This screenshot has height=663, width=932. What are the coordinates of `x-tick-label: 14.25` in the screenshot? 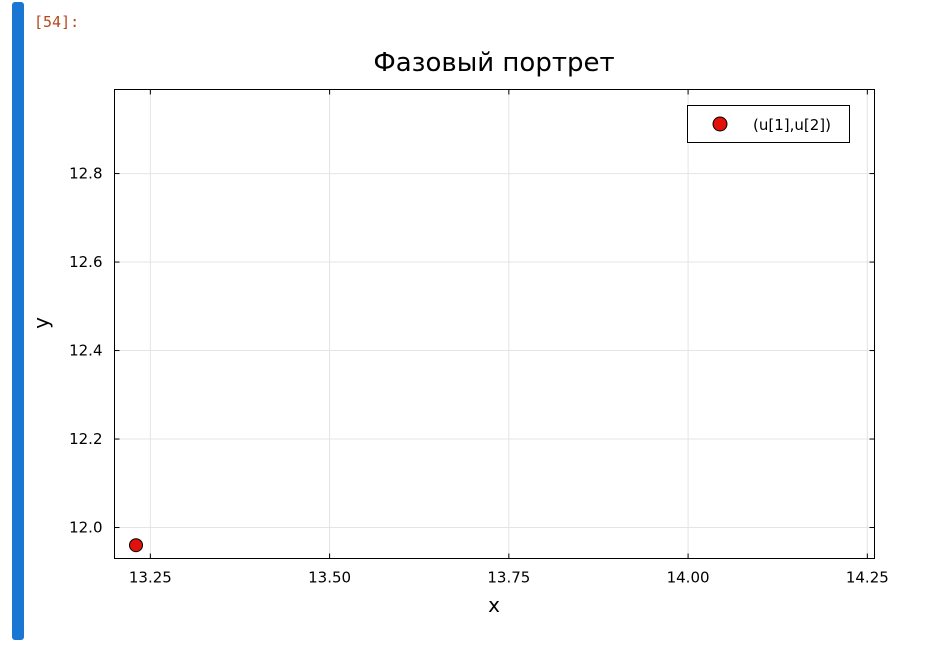 It's located at (867, 578).